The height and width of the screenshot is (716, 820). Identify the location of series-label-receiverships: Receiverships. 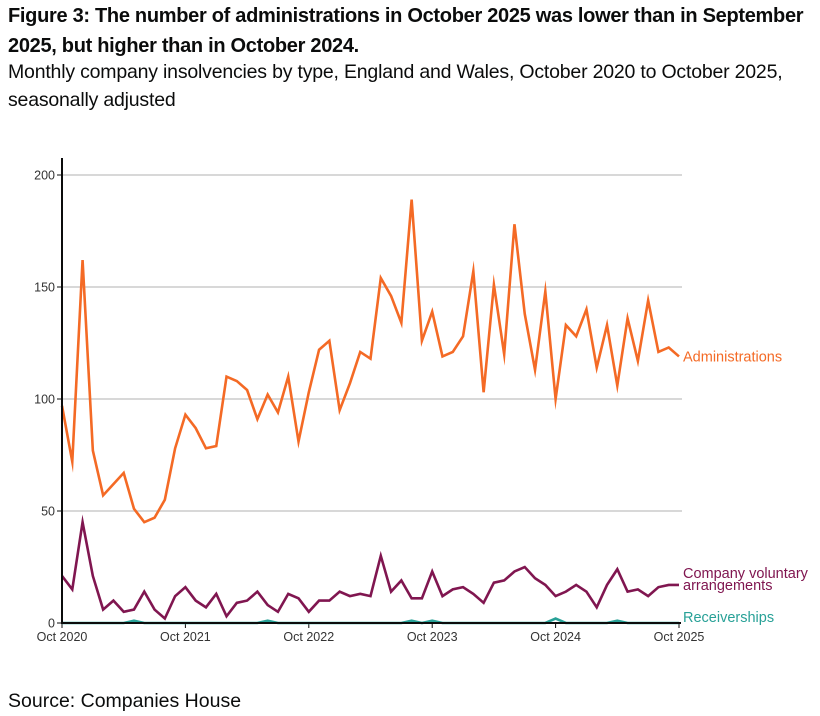
(728, 618).